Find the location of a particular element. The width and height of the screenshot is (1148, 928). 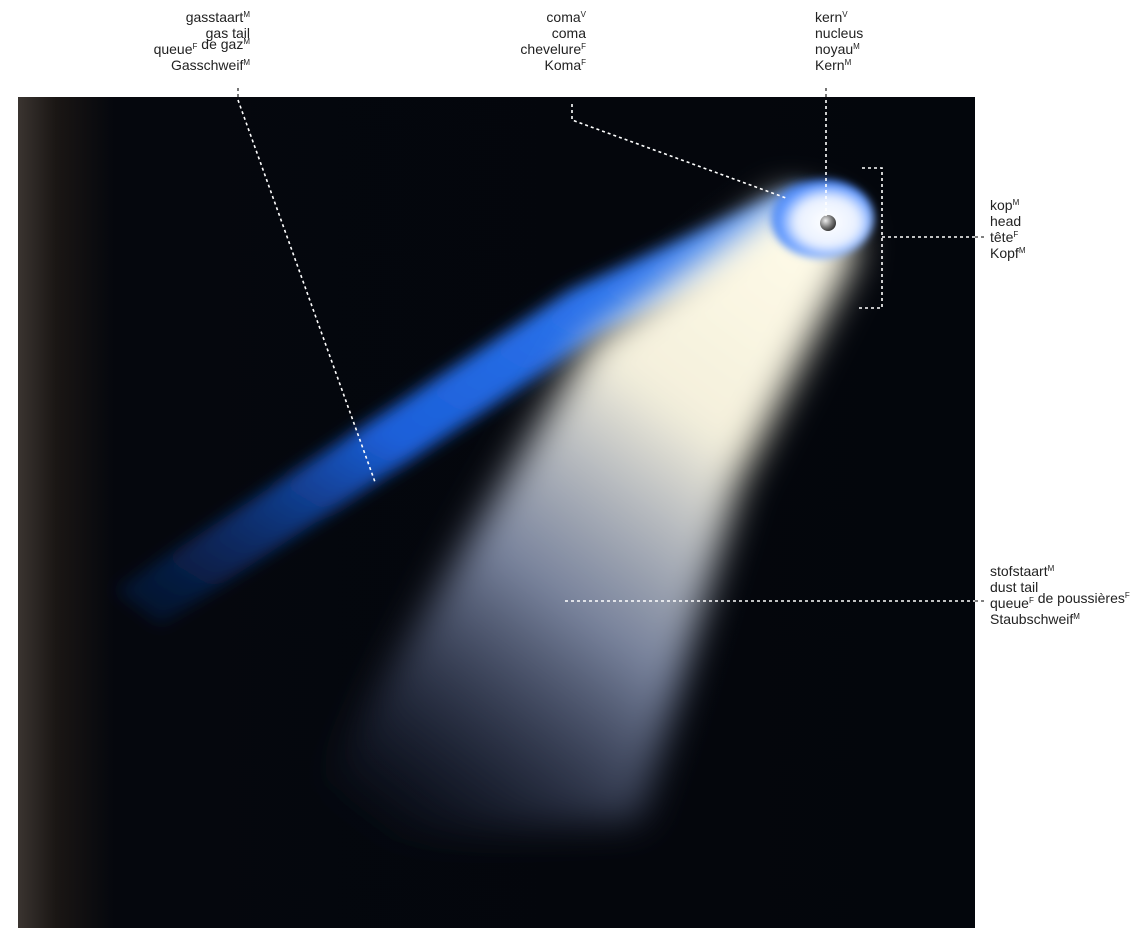

term: stofstaart is located at coordinates (1019, 571).